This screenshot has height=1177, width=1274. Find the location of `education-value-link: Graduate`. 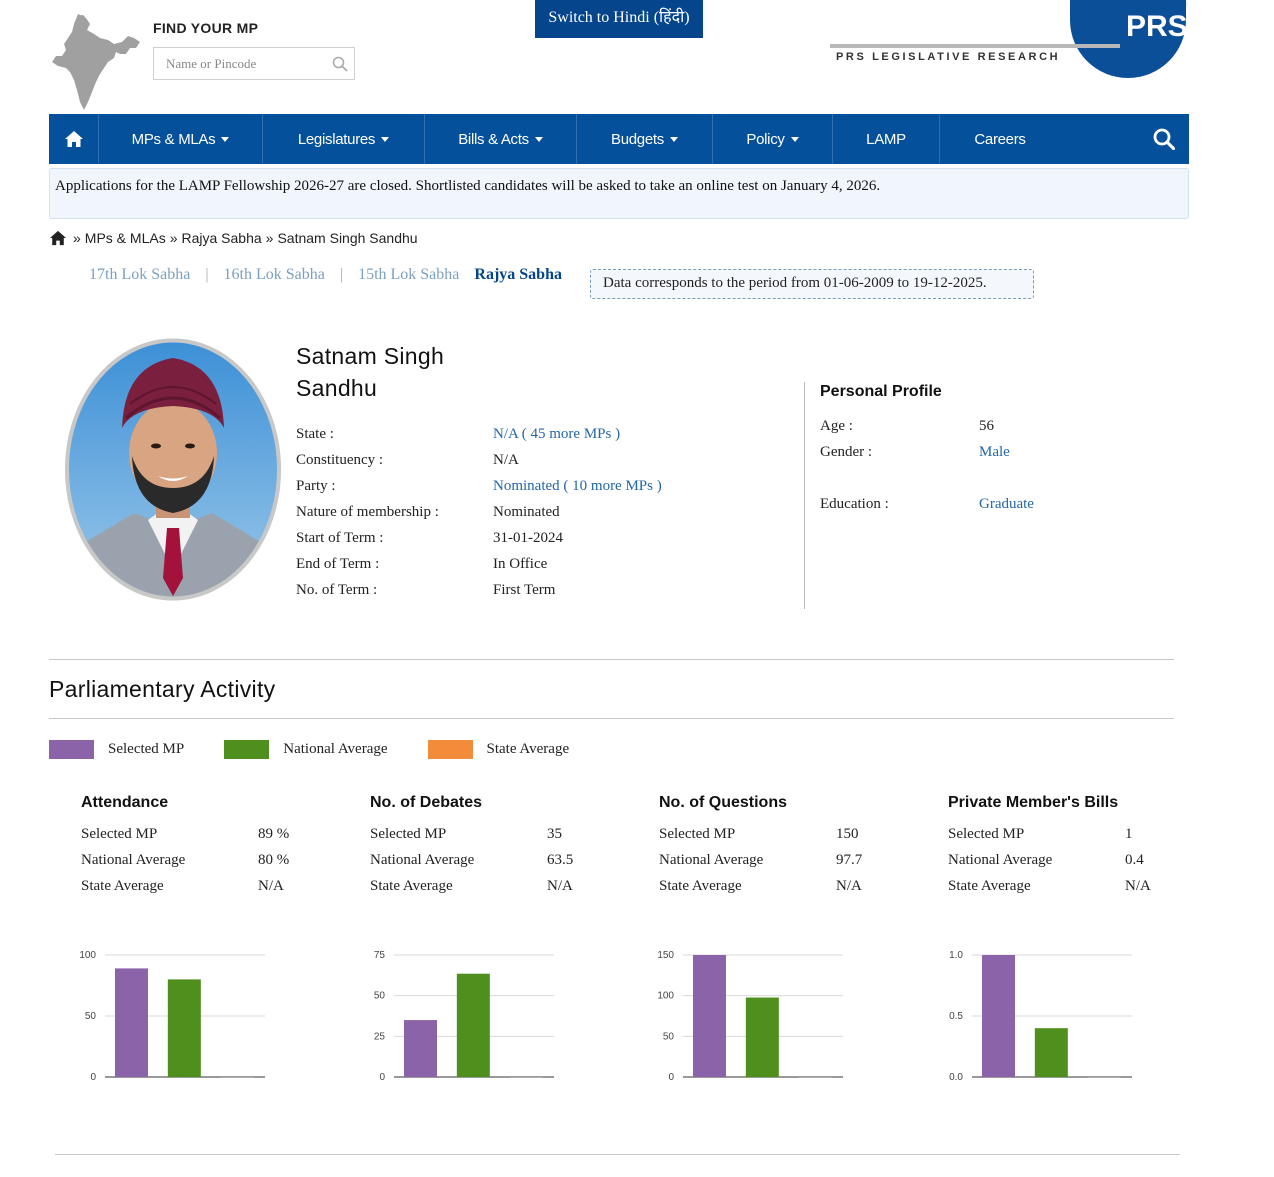

education-value-link: Graduate is located at coordinates (1006, 504).